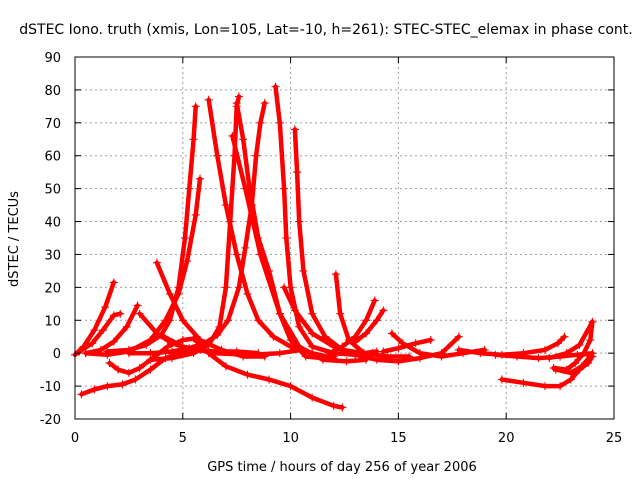 The width and height of the screenshot is (640, 480). What do you see at coordinates (52, 321) in the screenshot?
I see `y-tick-label: 10` at bounding box center [52, 321].